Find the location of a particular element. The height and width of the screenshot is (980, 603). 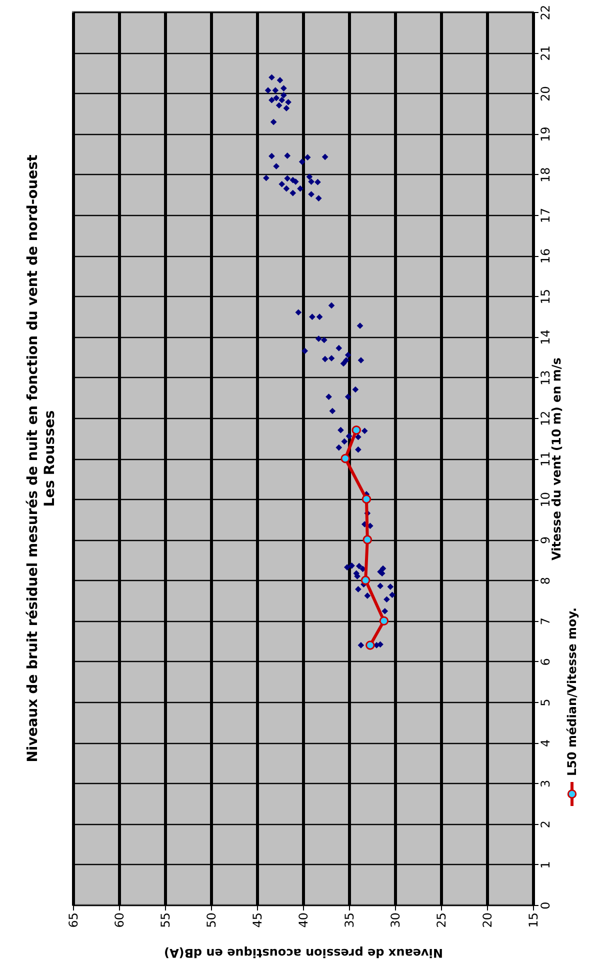

y-tick-label: 16 is located at coordinates (545, 256).